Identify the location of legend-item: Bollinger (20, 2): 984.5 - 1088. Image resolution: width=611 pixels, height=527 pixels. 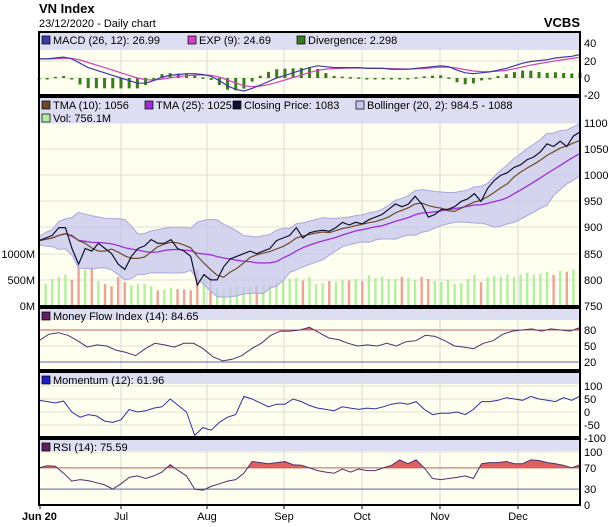
(440, 106).